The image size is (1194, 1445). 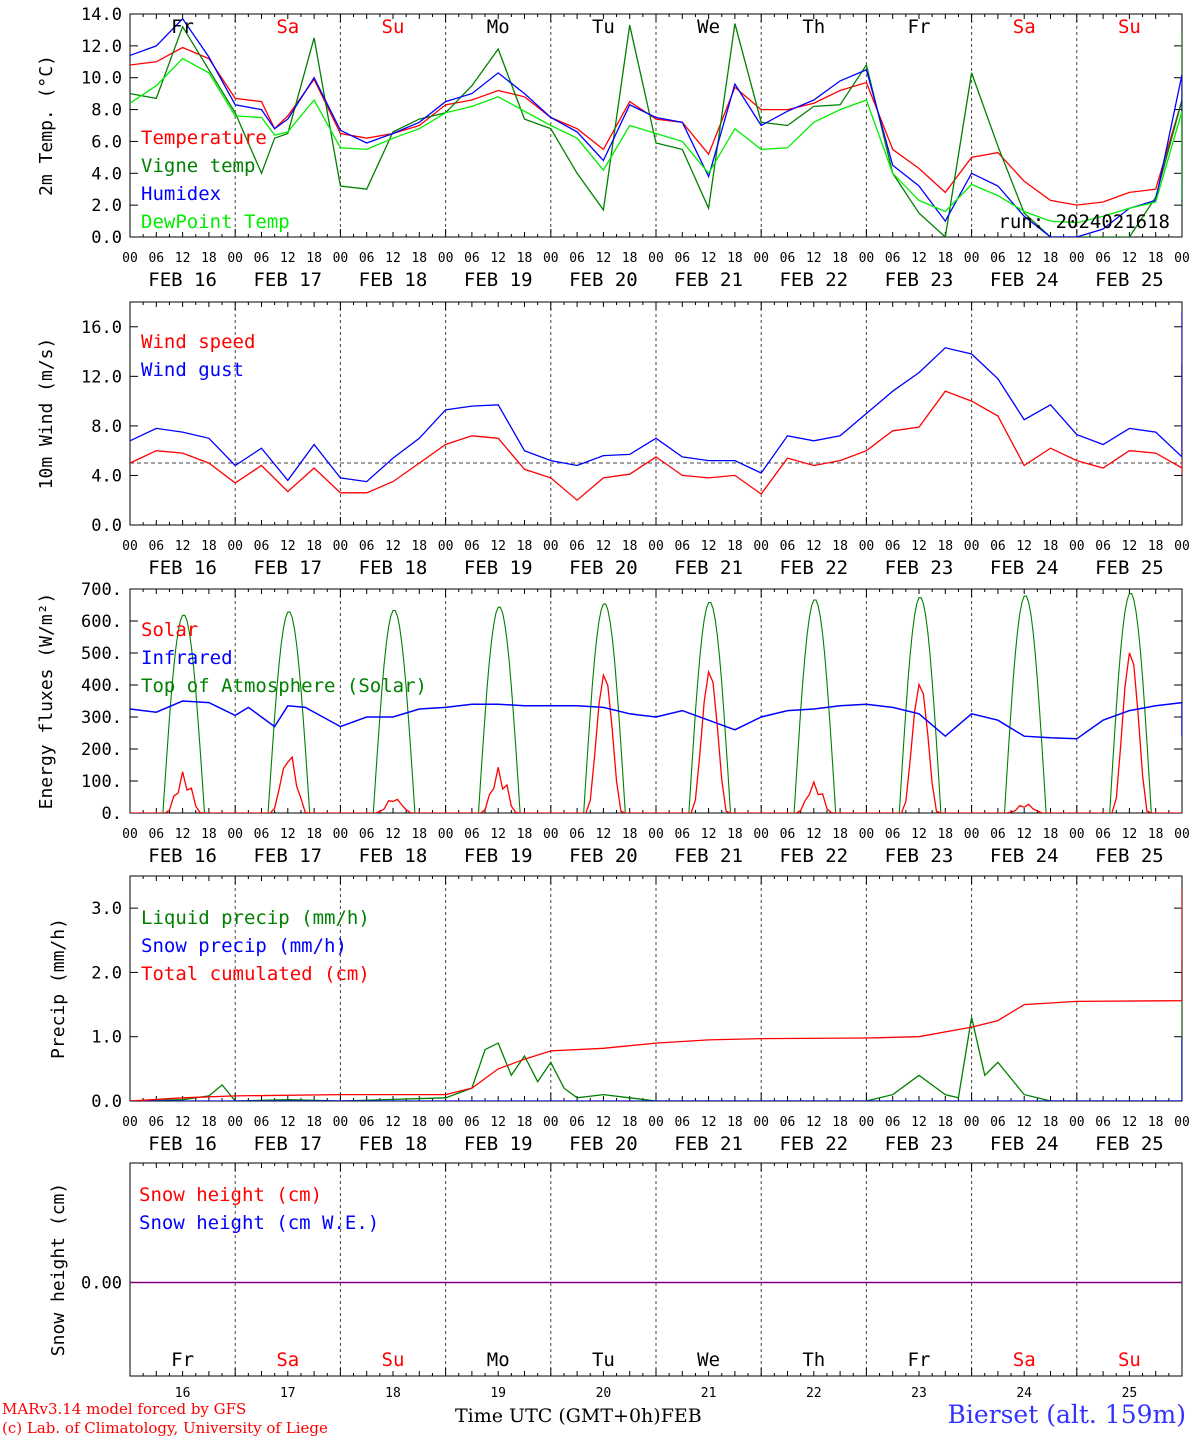 I want to click on day-number-label: 22, so click(x=814, y=1393).